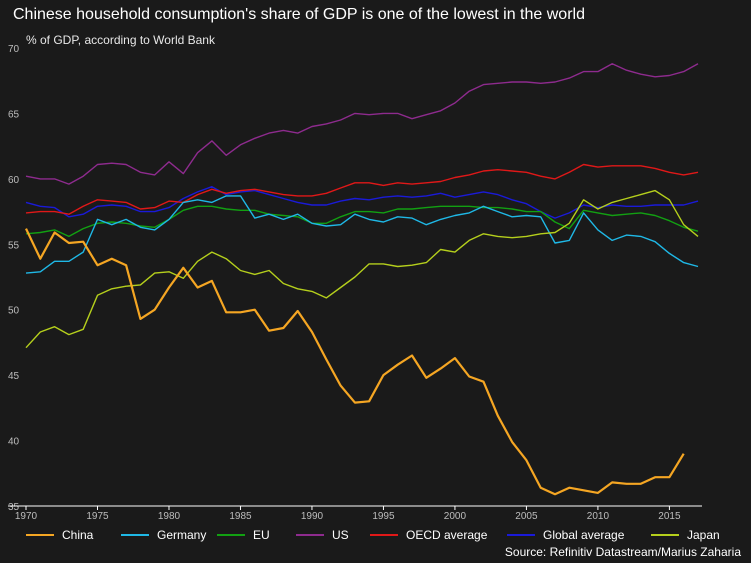 The height and width of the screenshot is (563, 751). What do you see at coordinates (120, 40) in the screenshot?
I see `chart-subtitle: % of GDP, according to World Bank` at bounding box center [120, 40].